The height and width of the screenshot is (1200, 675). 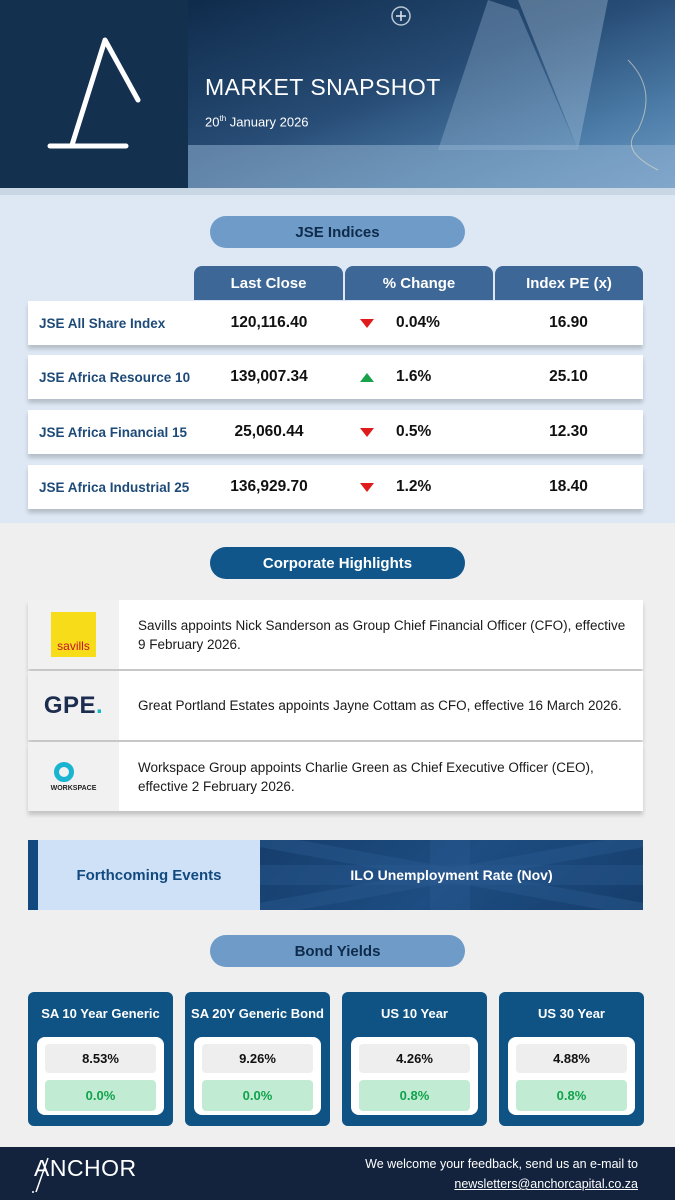 What do you see at coordinates (323, 87) in the screenshot?
I see `page-title: MARKET SNAPSHOT` at bounding box center [323, 87].